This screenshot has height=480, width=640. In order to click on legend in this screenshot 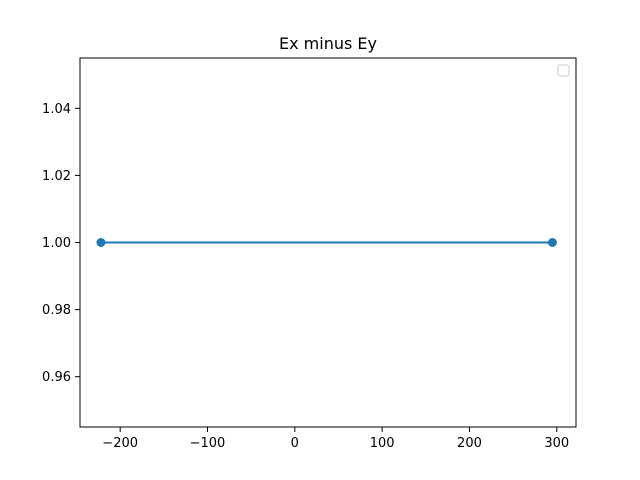, I will do `click(563, 70)`.